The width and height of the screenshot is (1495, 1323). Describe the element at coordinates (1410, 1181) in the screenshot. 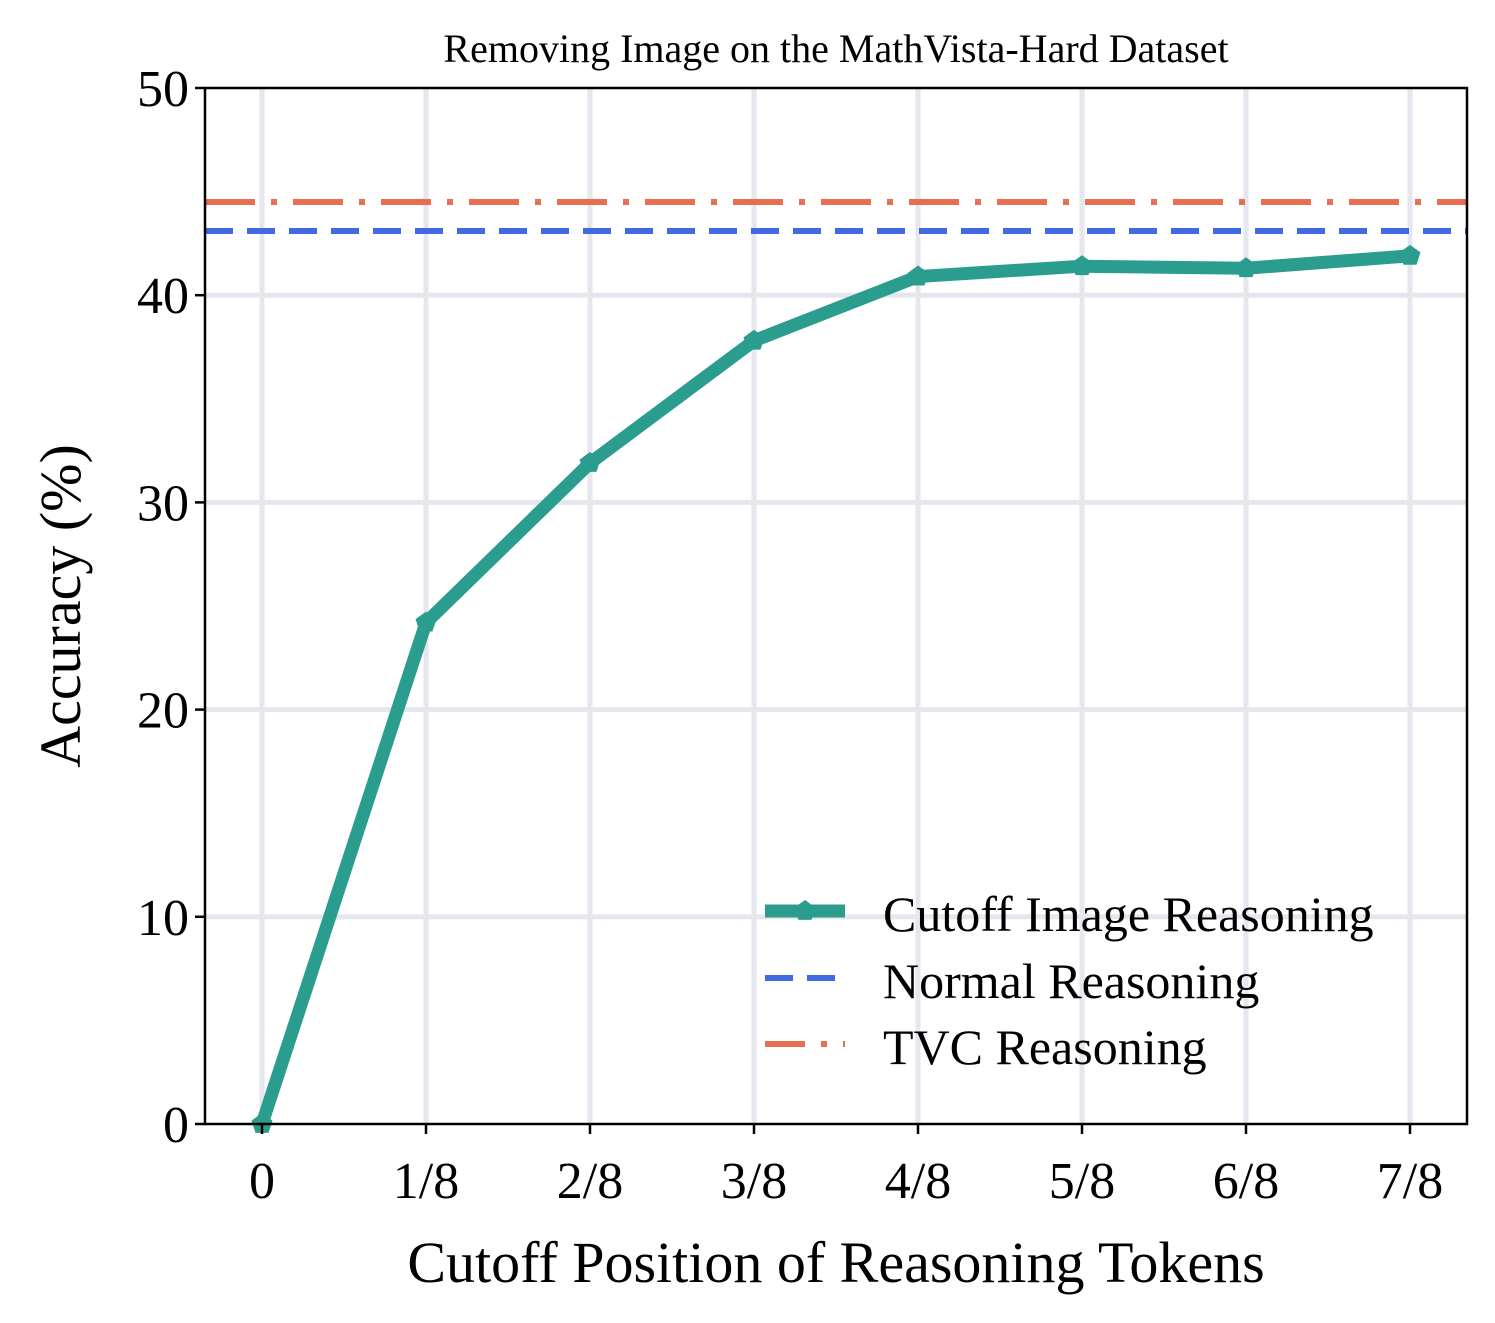

I see `x-tick-label: 7/8` at that location.